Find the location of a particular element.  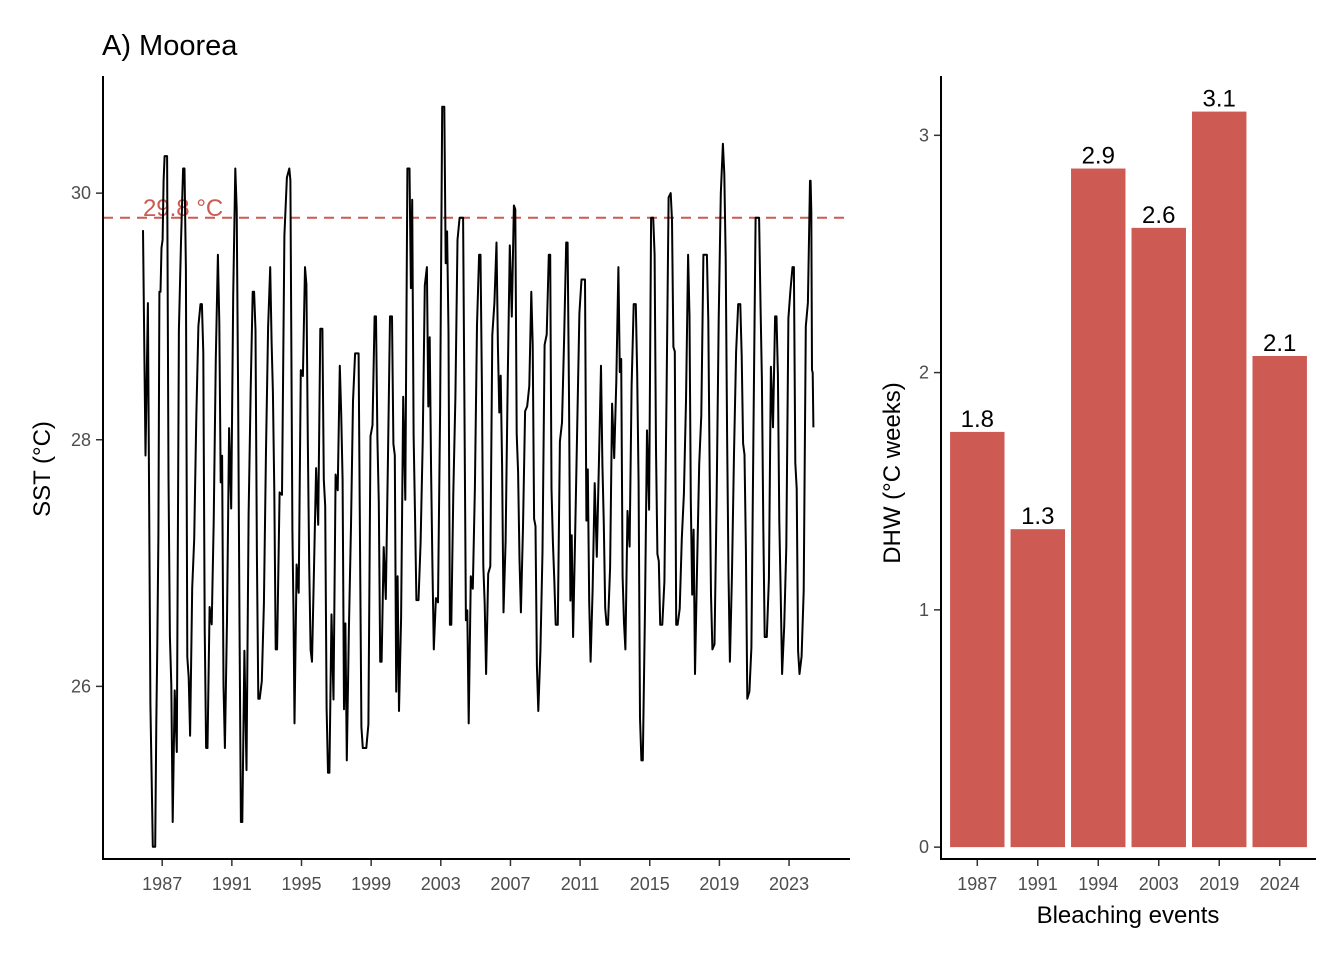

sst-y-ticks: 26 28 30 is located at coordinates (87, 439).